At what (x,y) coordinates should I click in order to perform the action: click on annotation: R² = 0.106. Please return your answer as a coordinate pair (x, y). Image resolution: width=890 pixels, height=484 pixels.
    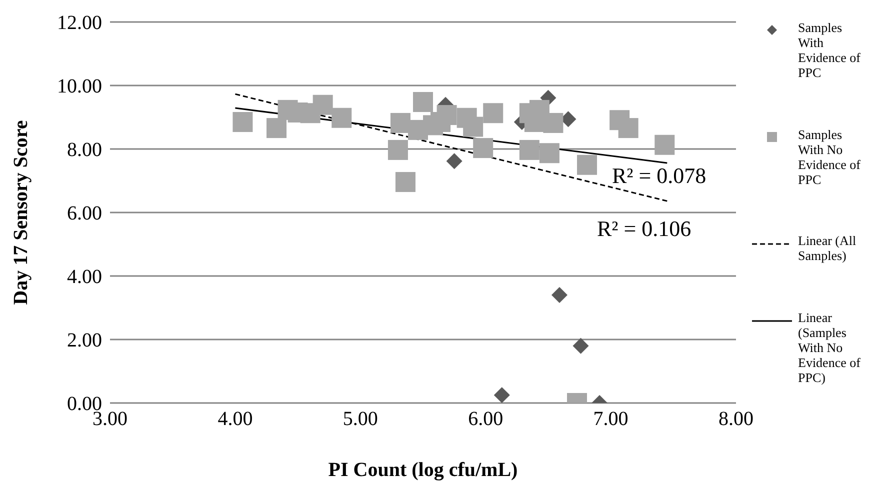
    Looking at the image, I should click on (644, 229).